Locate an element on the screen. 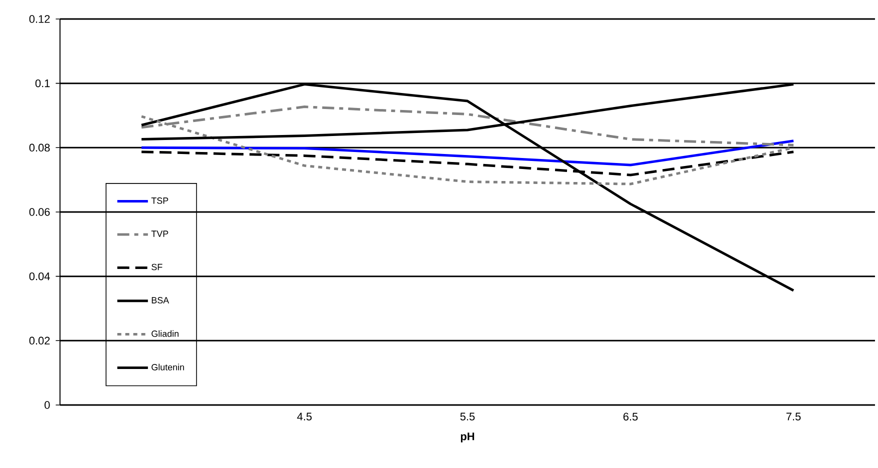 This screenshot has height=468, width=878. legend-label: SF is located at coordinates (157, 267).